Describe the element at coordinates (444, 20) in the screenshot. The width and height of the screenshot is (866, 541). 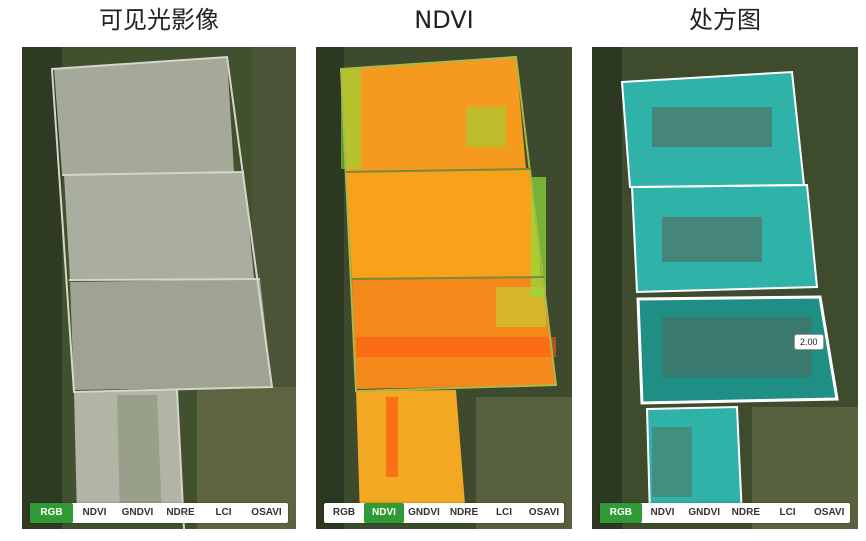
I see `panel-title-ndvi: NDVI` at that location.